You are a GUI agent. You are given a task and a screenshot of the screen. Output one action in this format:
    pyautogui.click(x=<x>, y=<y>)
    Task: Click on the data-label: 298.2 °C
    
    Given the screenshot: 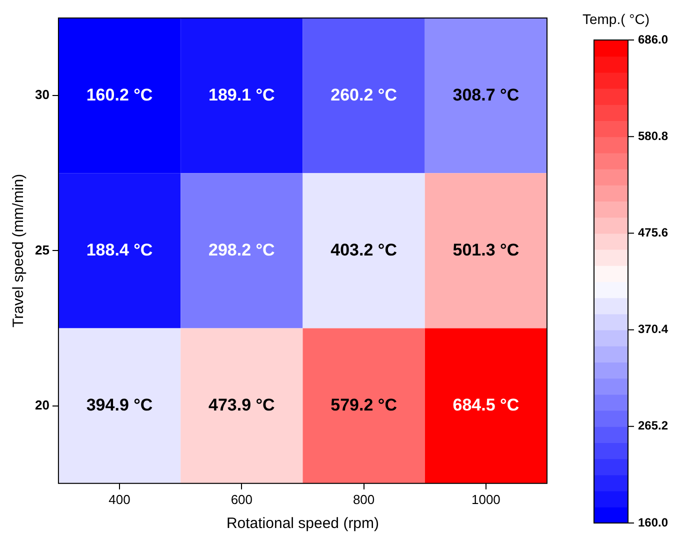 What is the action you would take?
    pyautogui.click(x=241, y=250)
    